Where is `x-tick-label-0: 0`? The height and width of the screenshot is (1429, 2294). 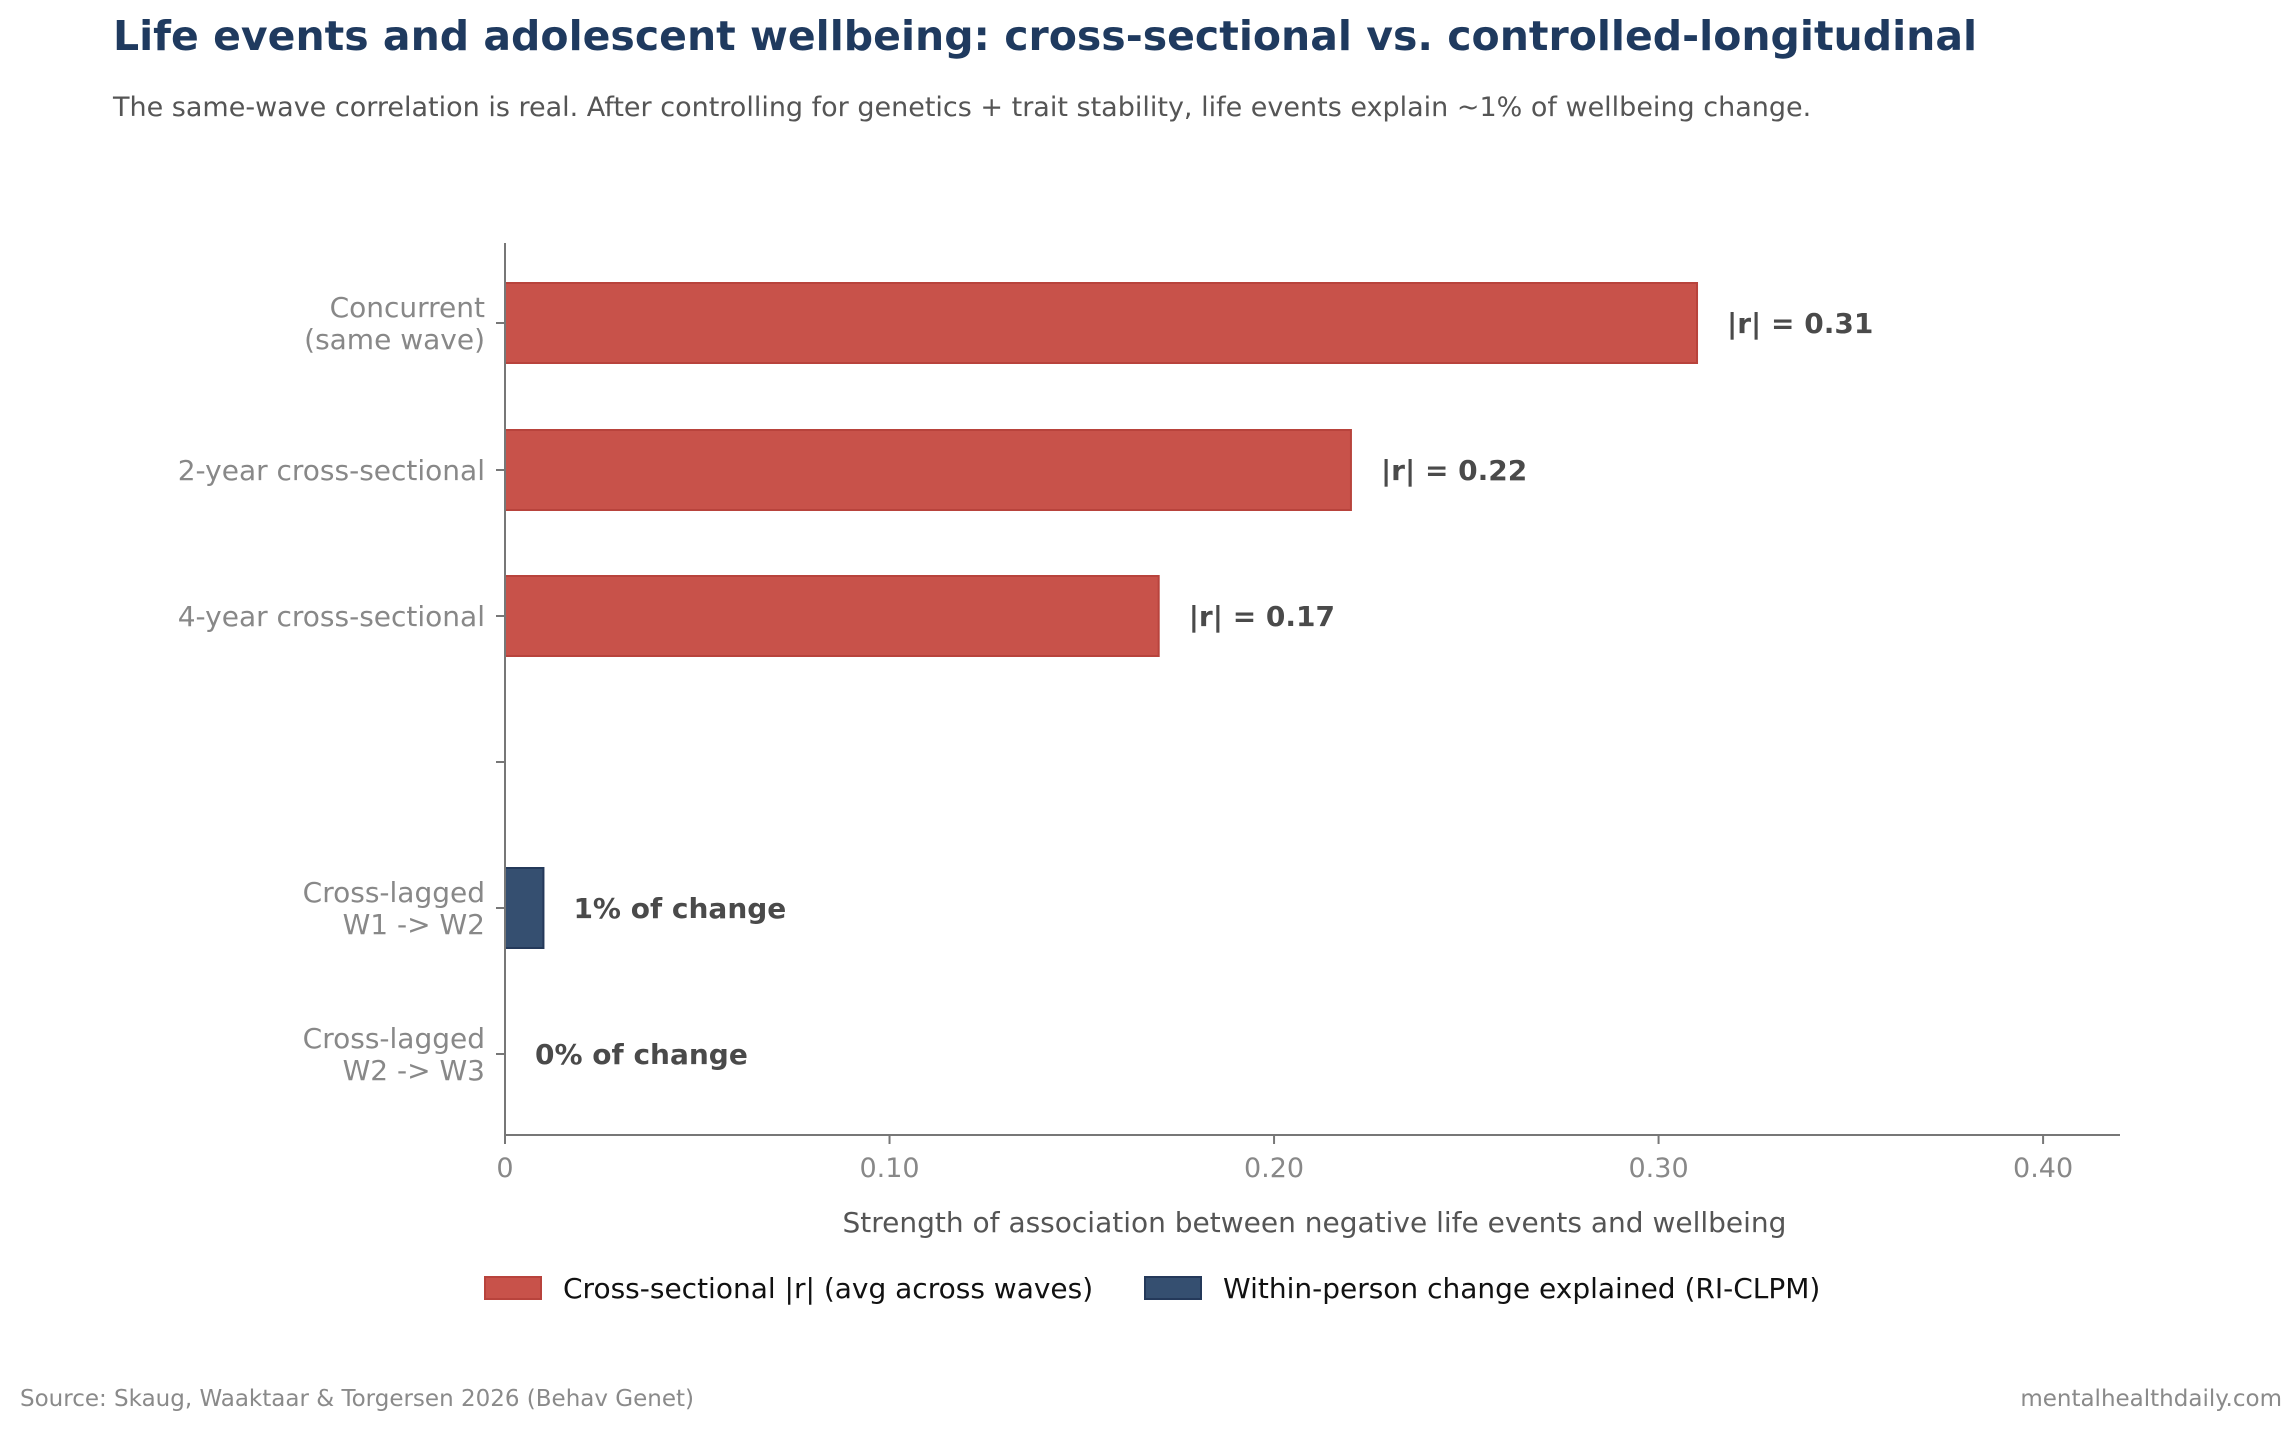
x-tick-label-0: 0 is located at coordinates (504, 1168).